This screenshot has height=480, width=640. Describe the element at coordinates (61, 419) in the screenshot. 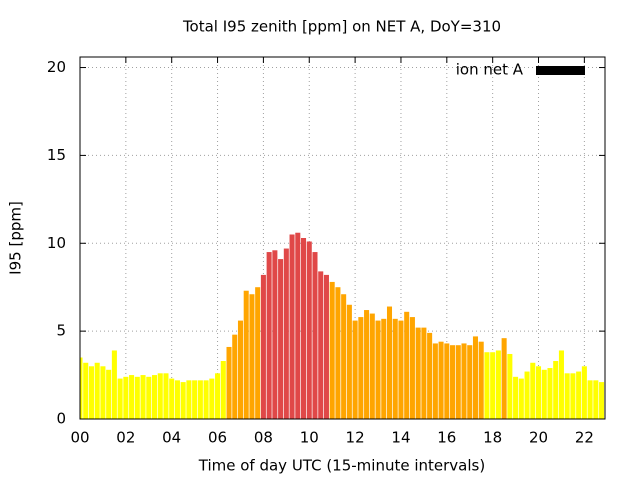

I see `y-tick-label: 0` at that location.